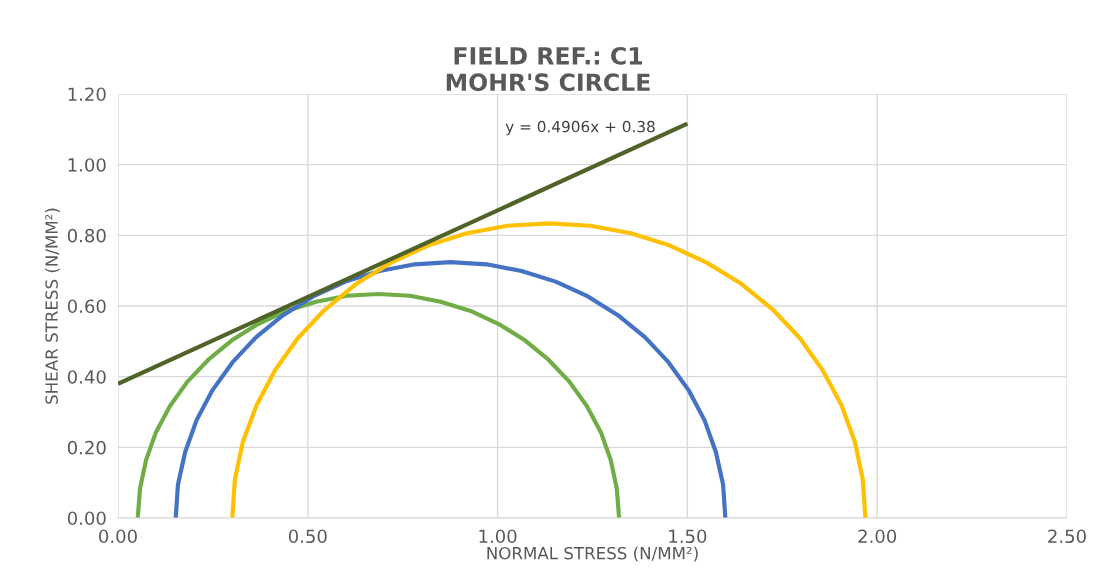  Describe the element at coordinates (1067, 536) in the screenshot. I see `x-tick-label: 2.50` at that location.